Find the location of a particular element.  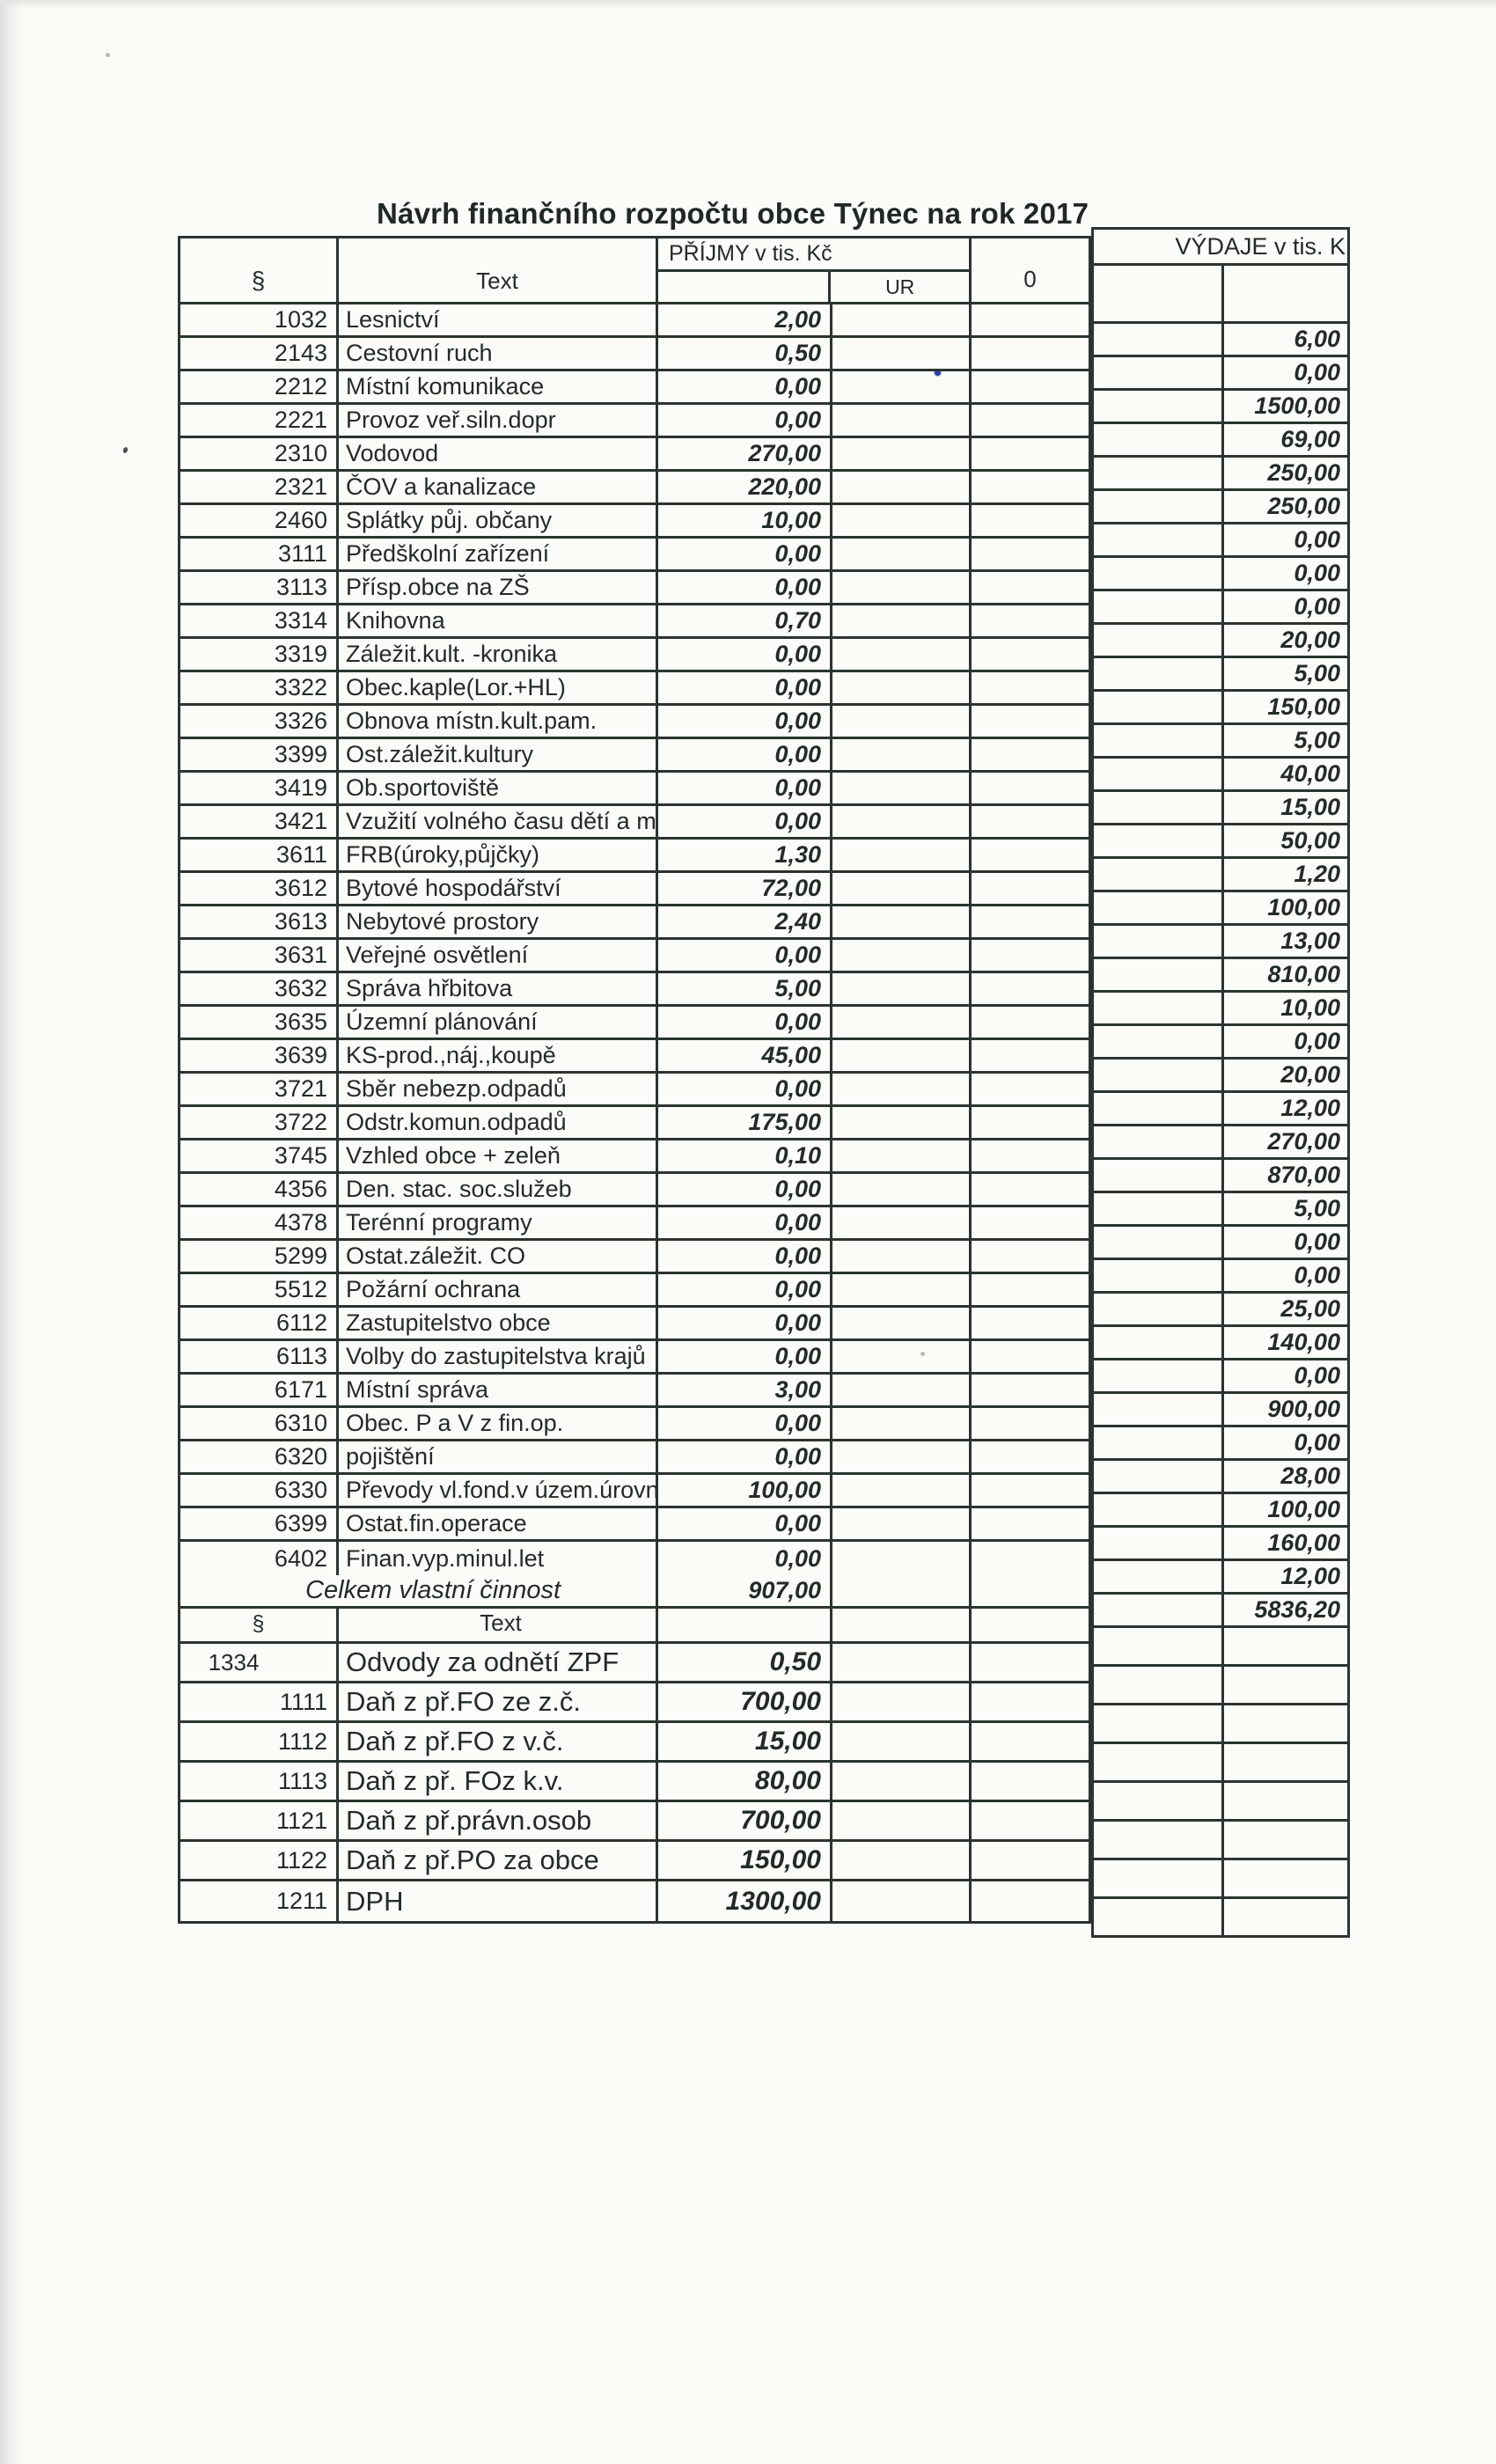

text-cell: DPH is located at coordinates (498, 1901).